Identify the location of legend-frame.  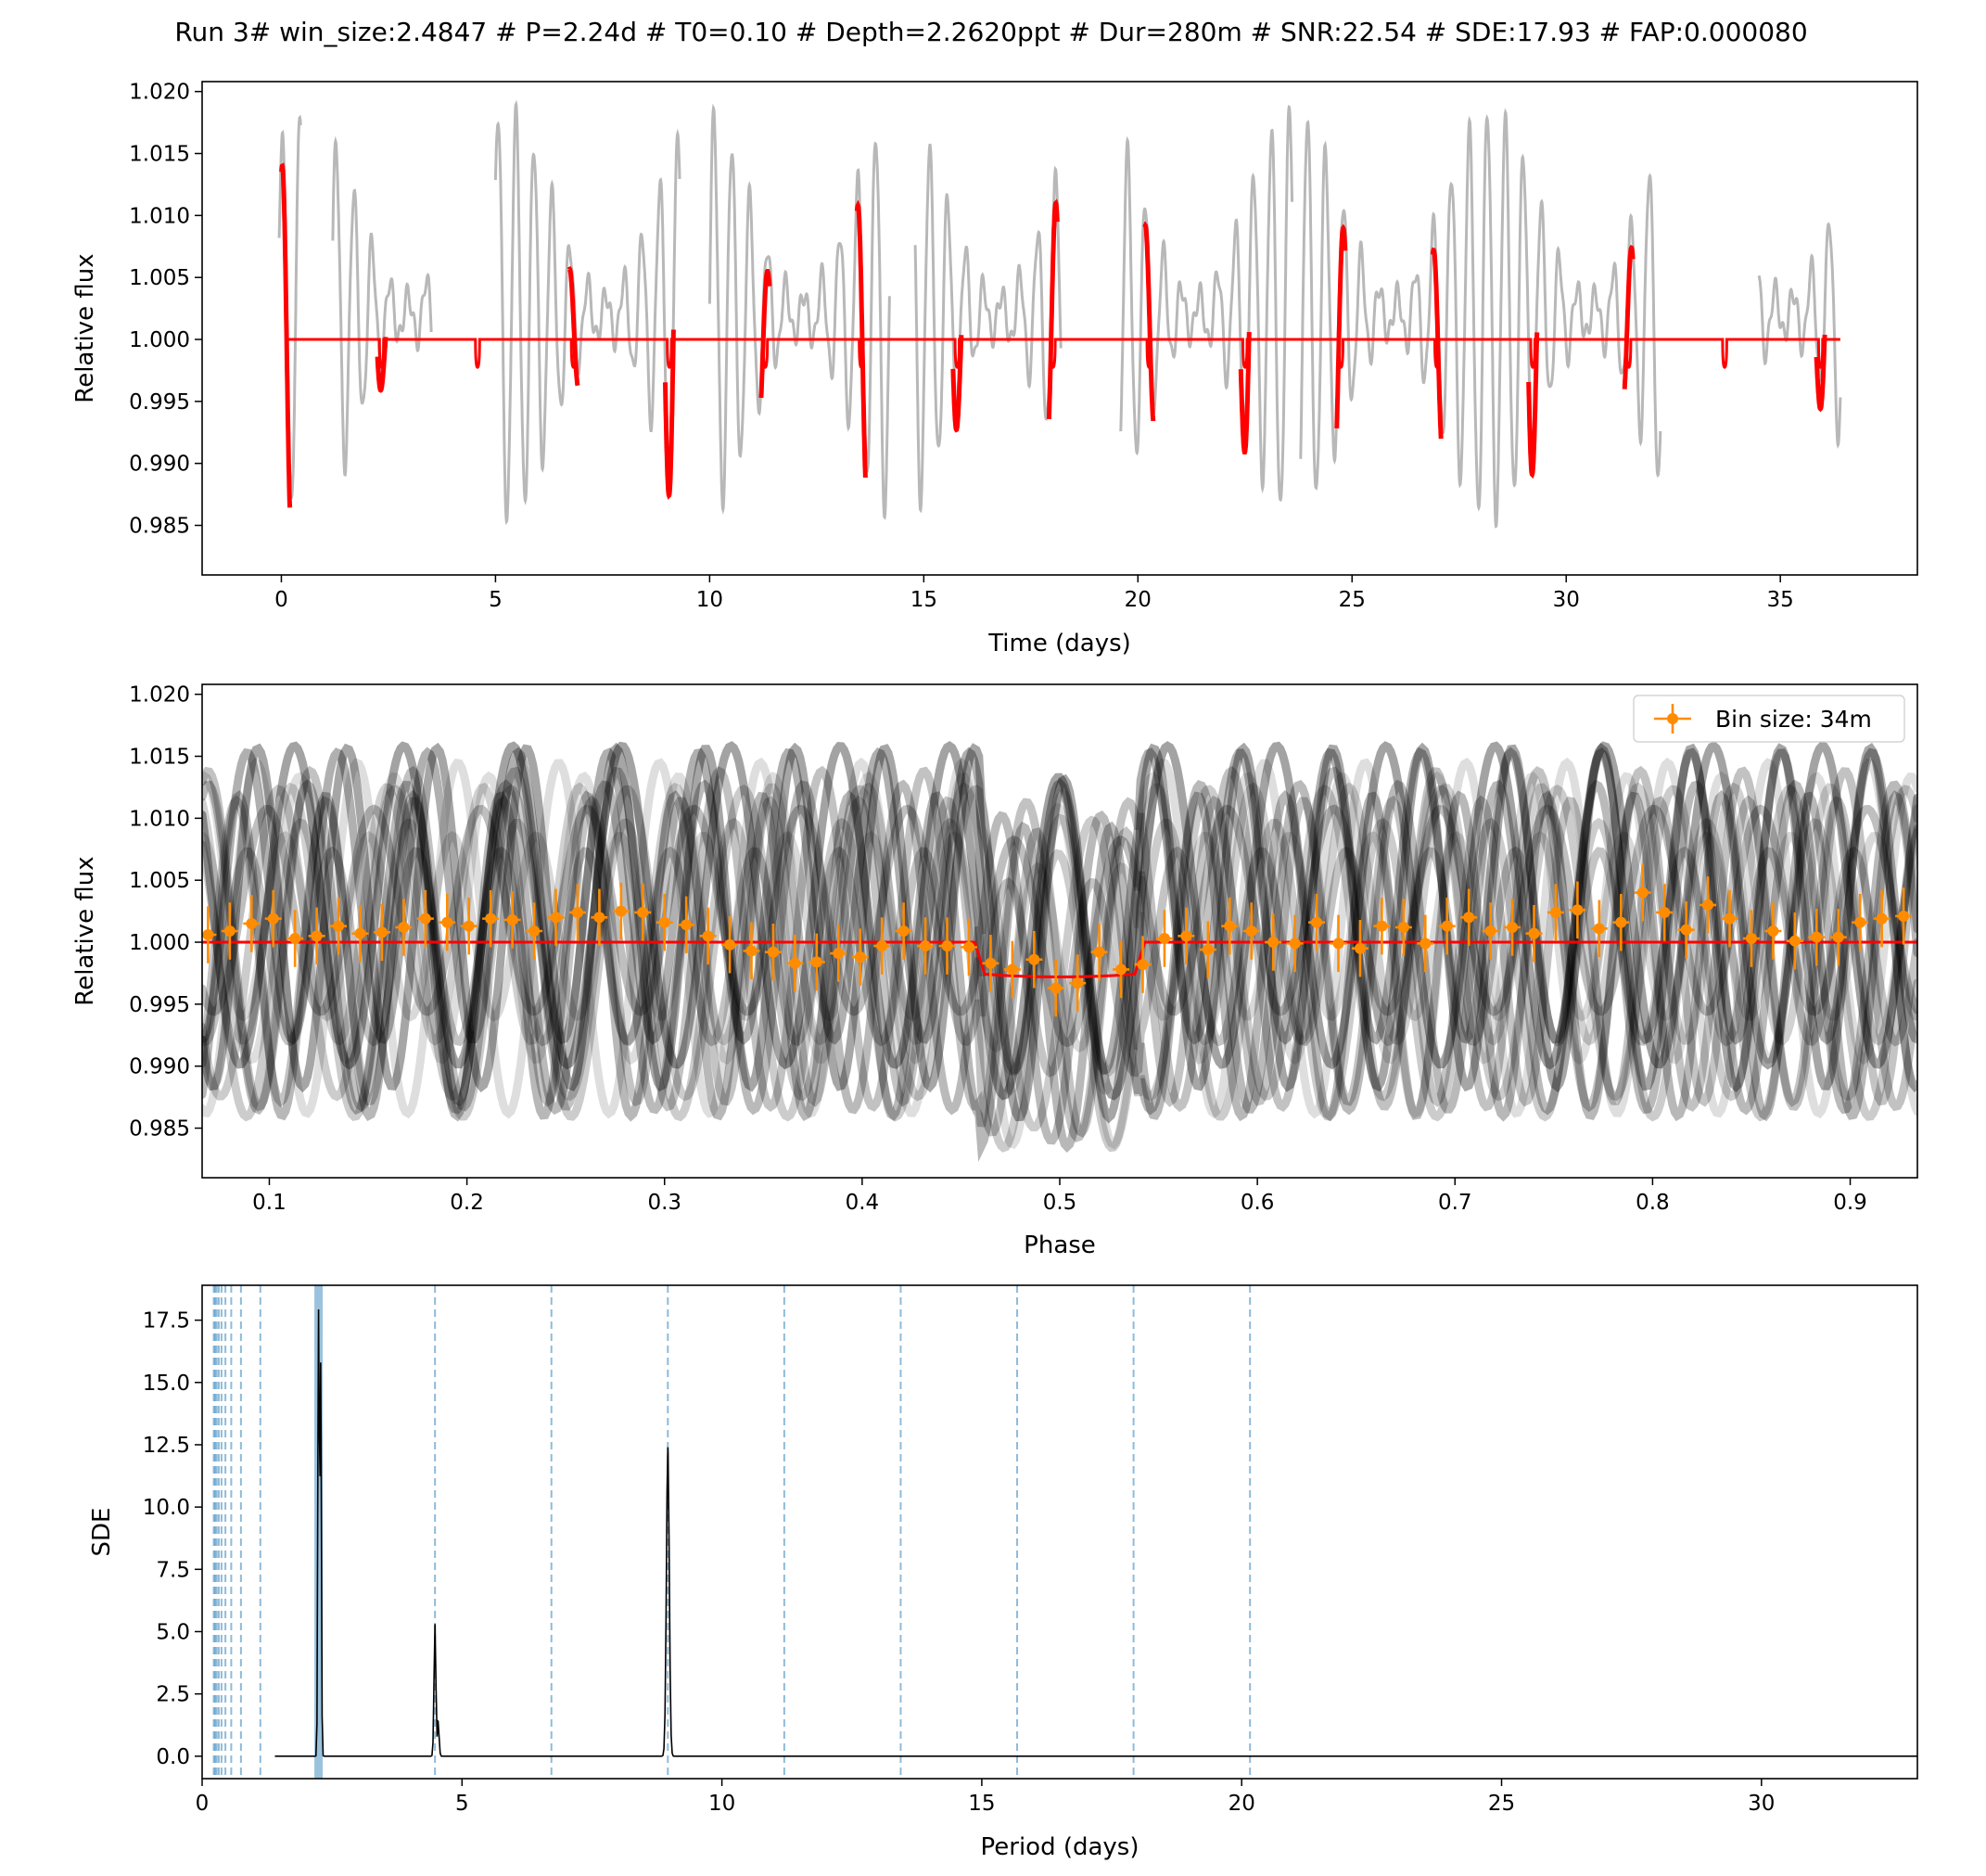
(1769, 719).